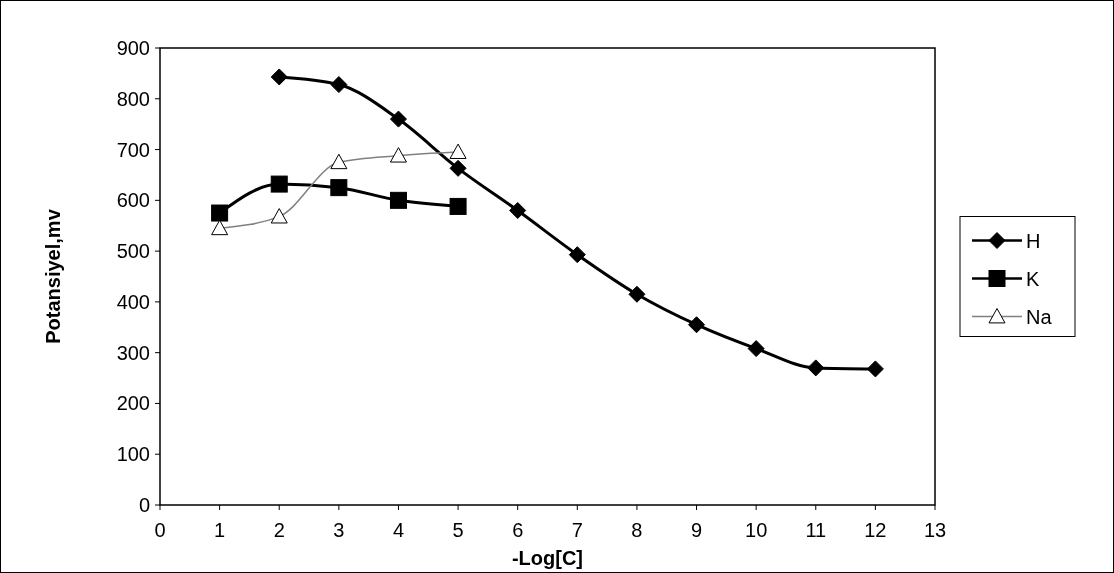  What do you see at coordinates (279, 530) in the screenshot?
I see `x-tick-label: 2` at bounding box center [279, 530].